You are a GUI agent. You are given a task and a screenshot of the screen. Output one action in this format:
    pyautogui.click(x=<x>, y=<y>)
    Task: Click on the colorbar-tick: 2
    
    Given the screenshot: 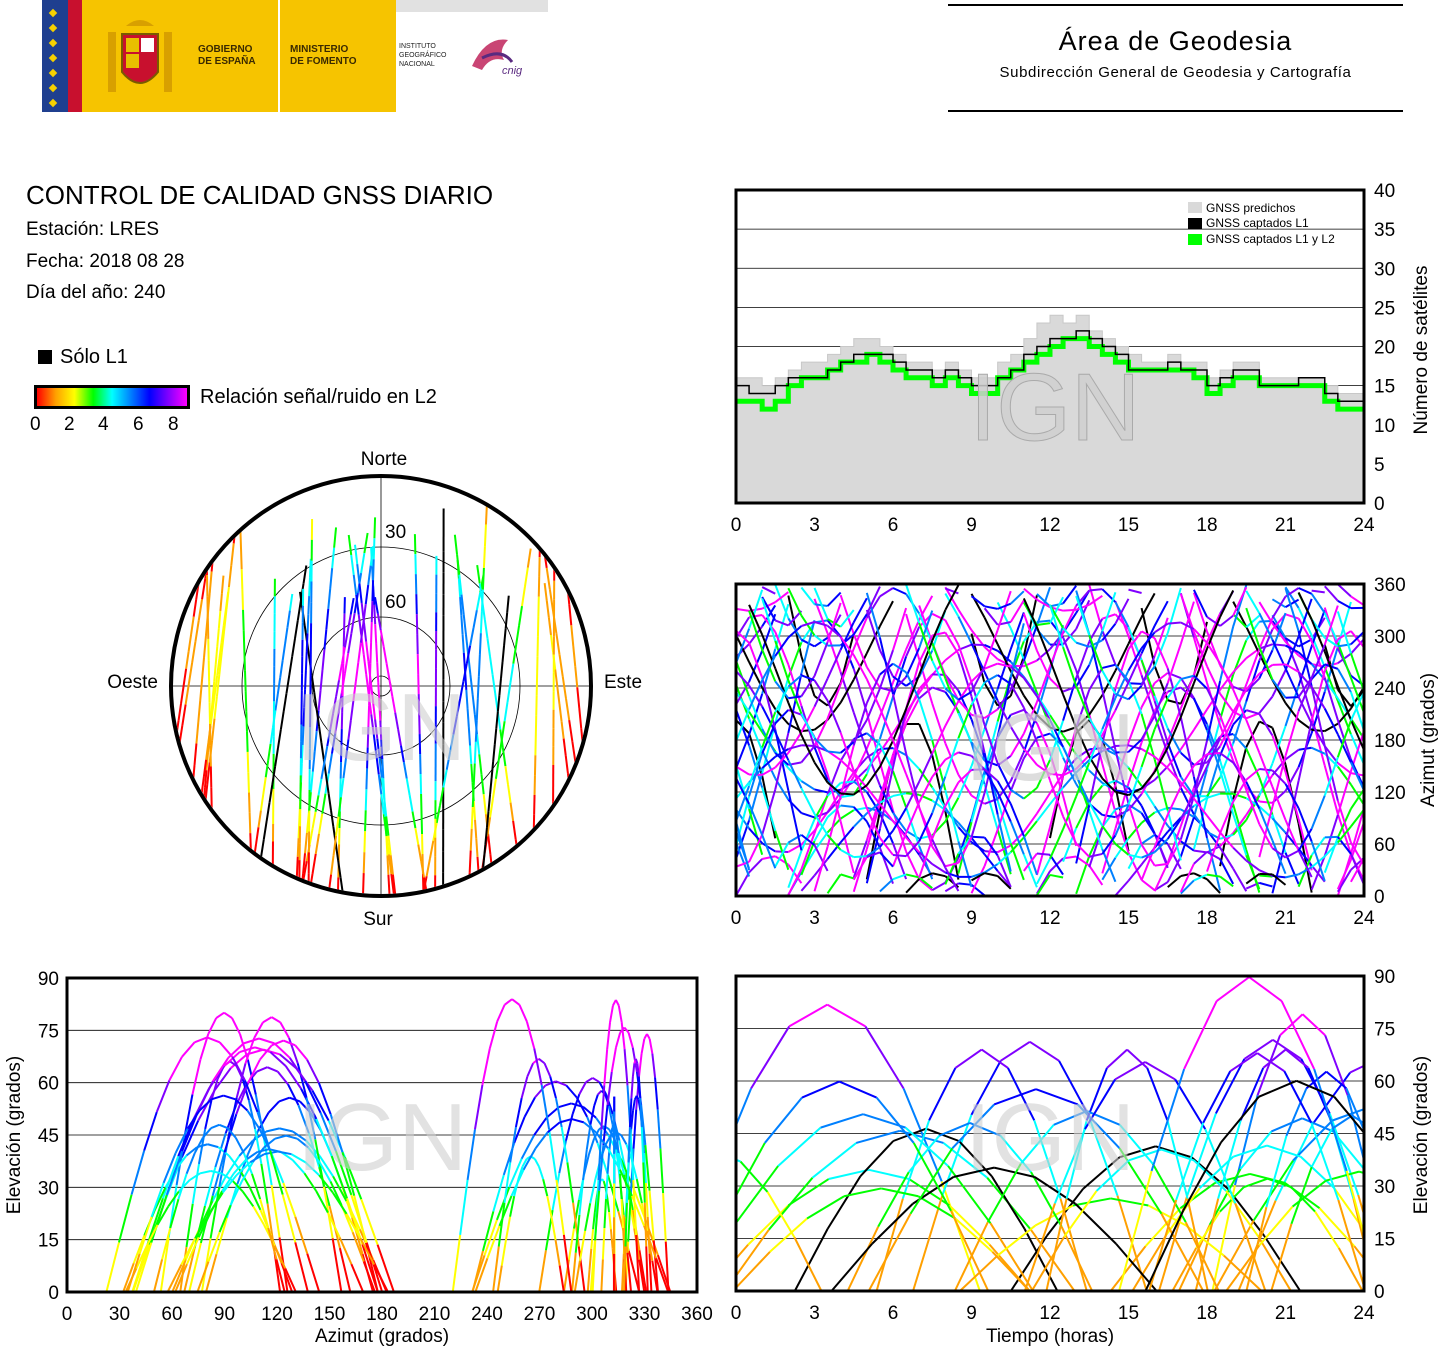 What is the action you would take?
    pyautogui.click(x=69, y=424)
    